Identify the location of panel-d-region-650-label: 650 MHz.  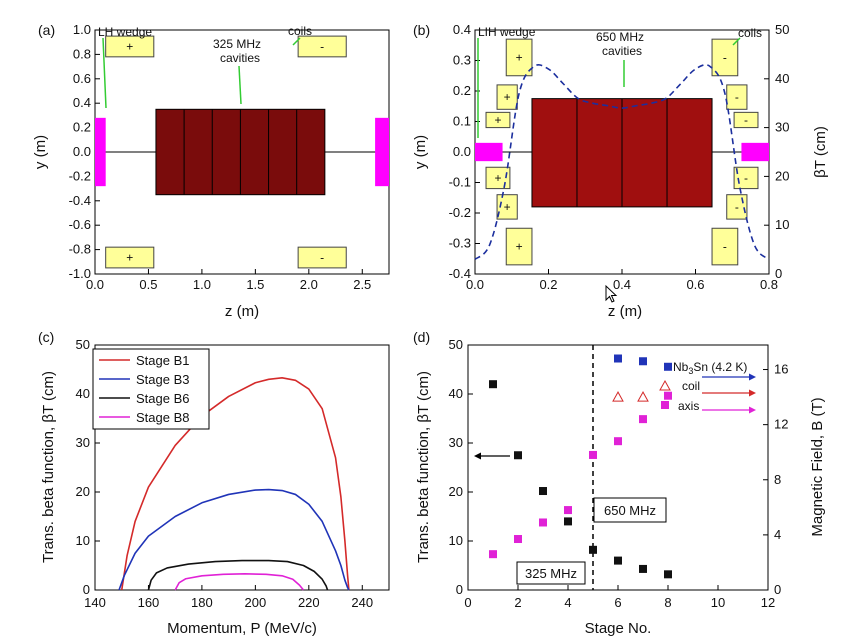
(630, 510).